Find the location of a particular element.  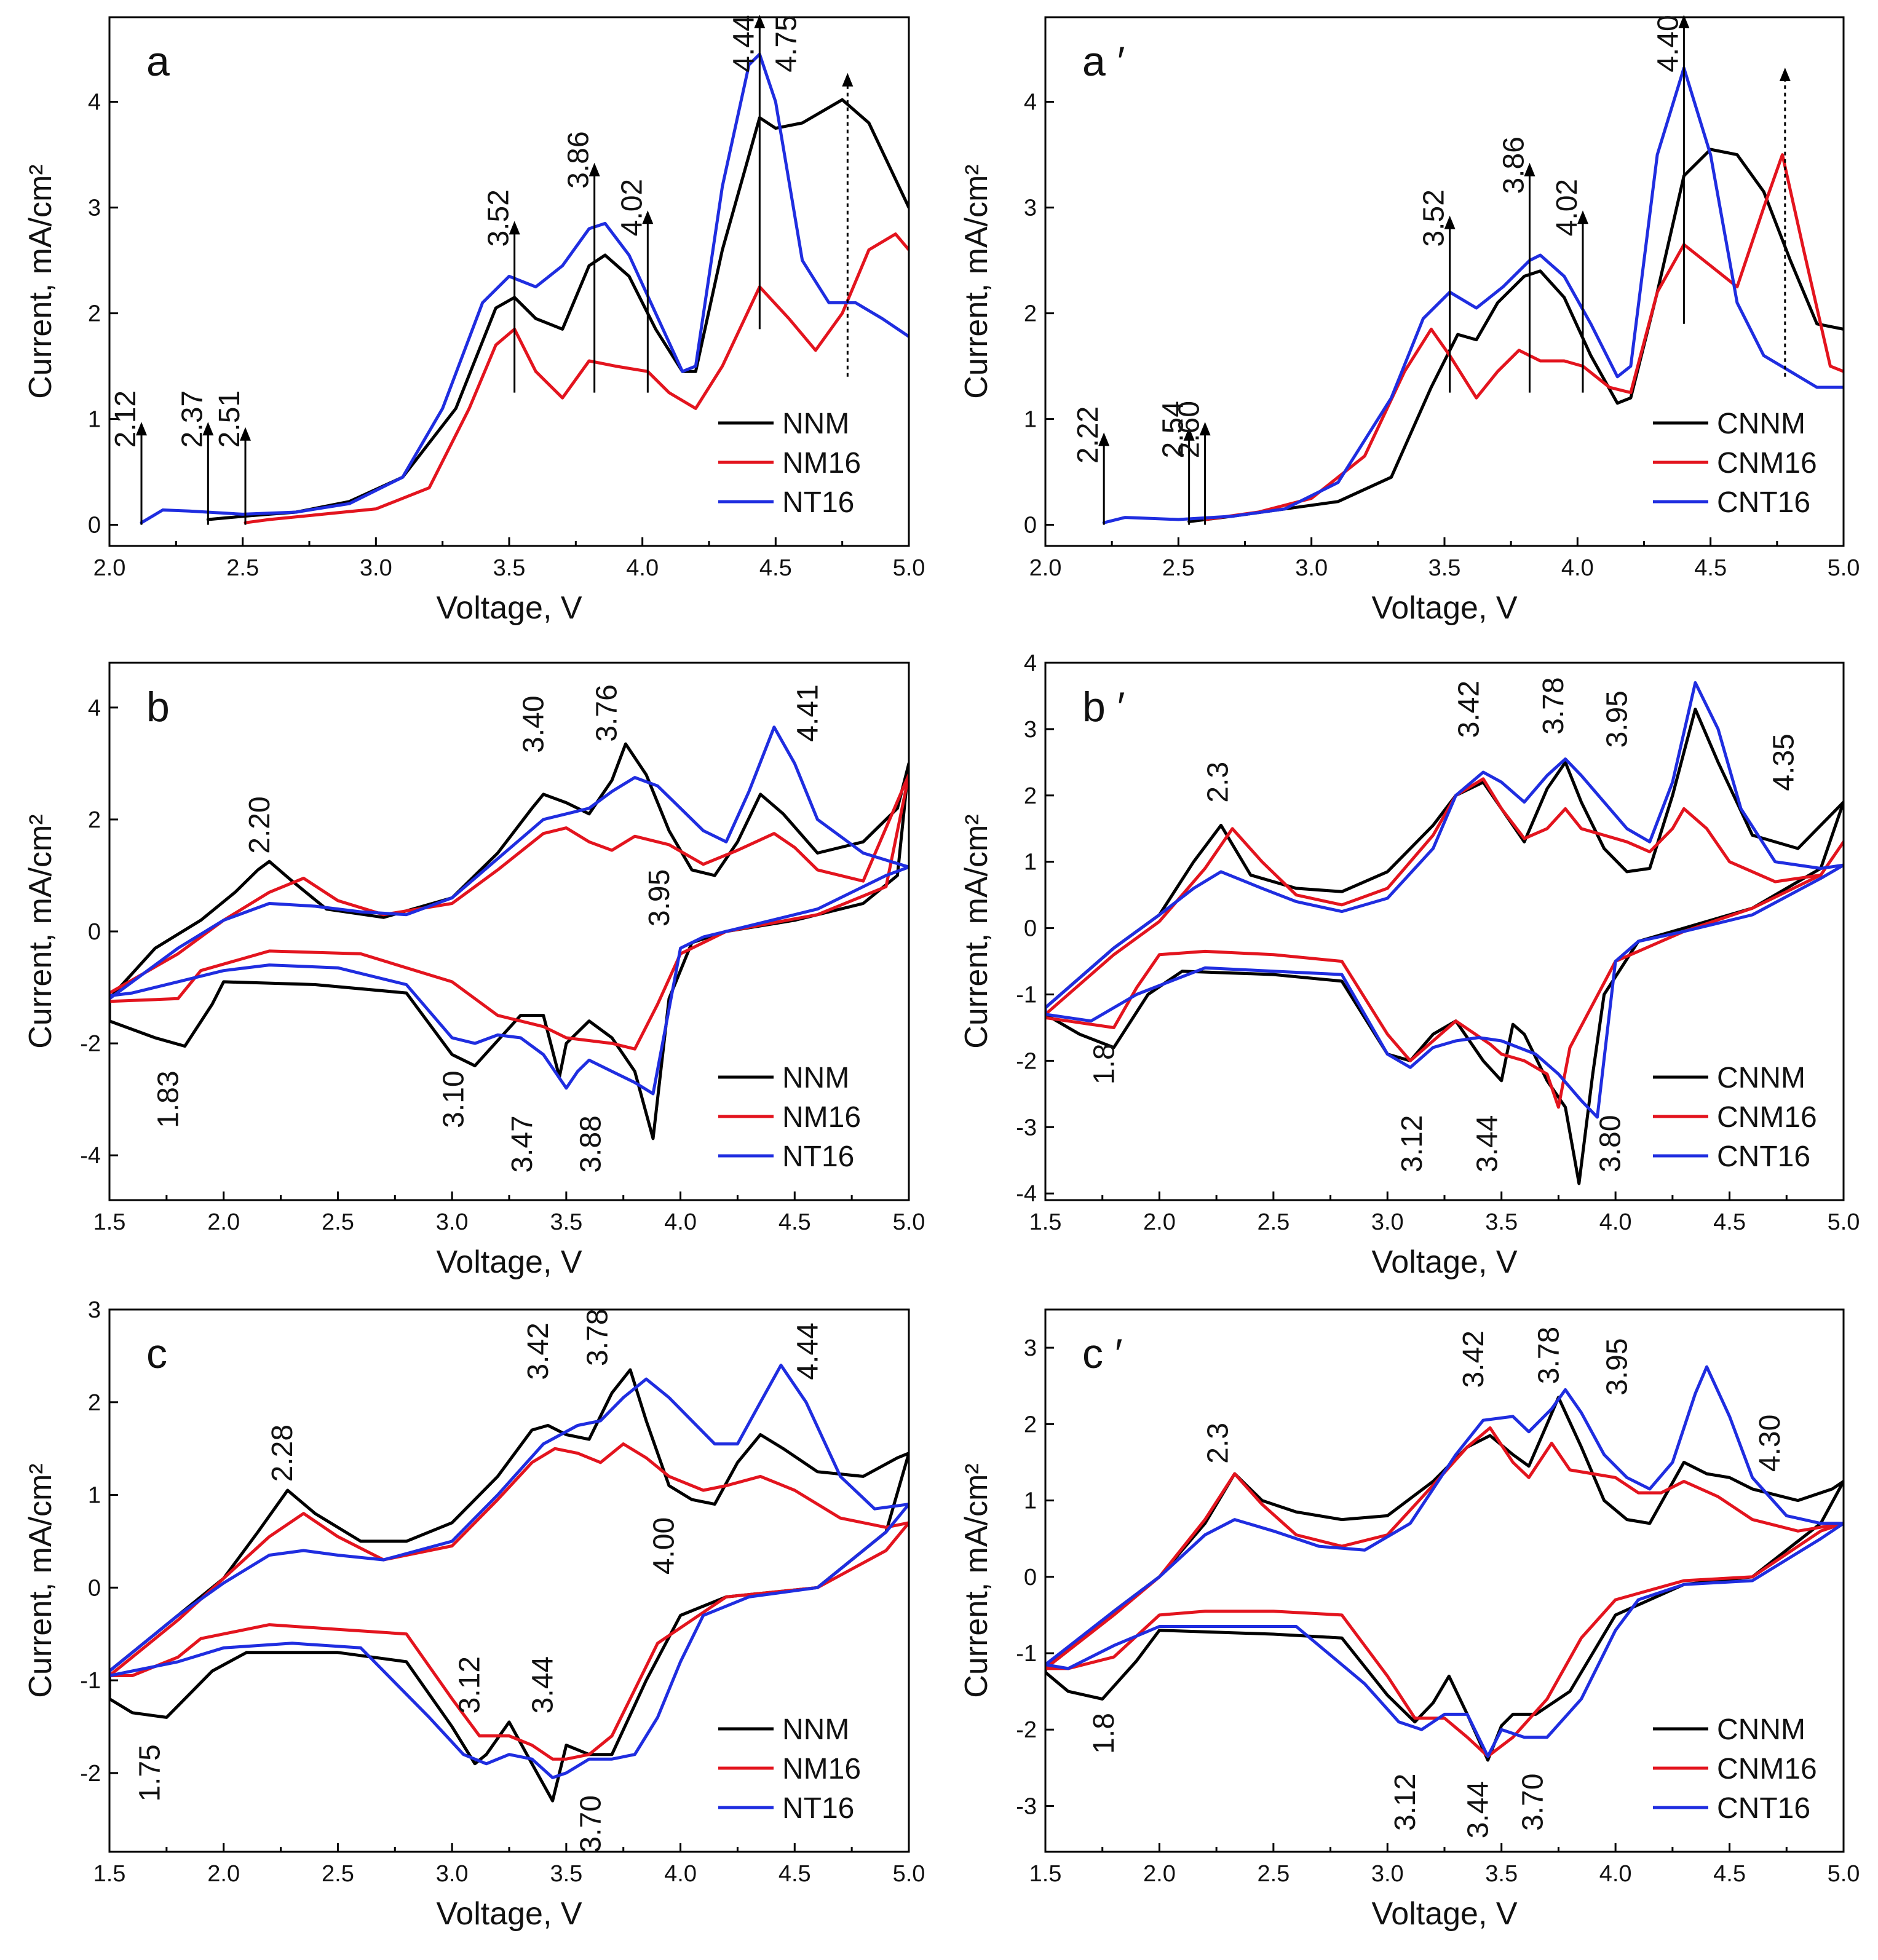

x-tick-label: 4.0 is located at coordinates (1615, 1222).